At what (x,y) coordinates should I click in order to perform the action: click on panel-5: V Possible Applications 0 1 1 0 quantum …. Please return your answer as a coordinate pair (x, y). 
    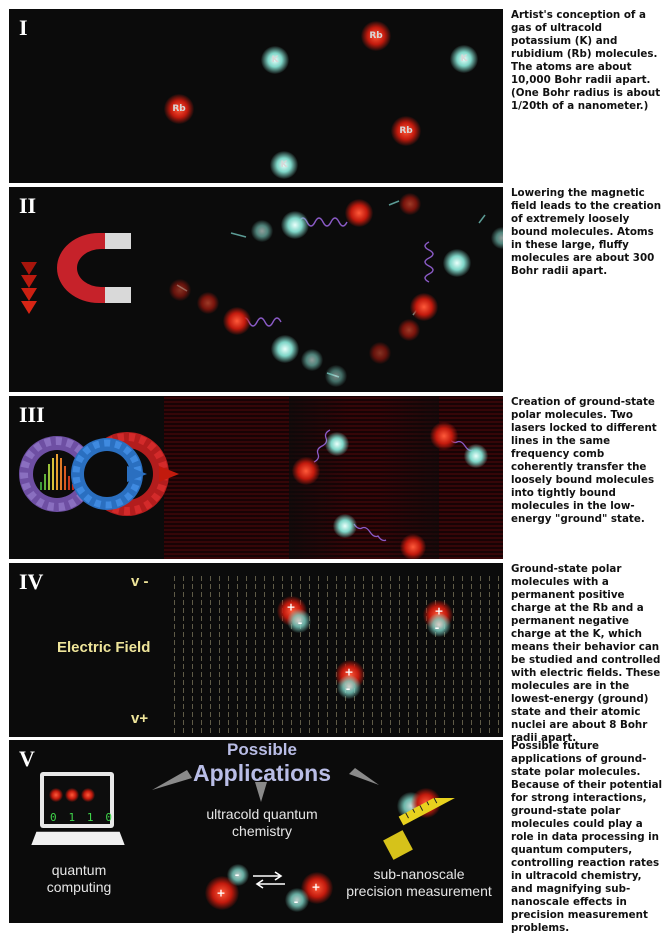
    Looking at the image, I should click on (256, 831).